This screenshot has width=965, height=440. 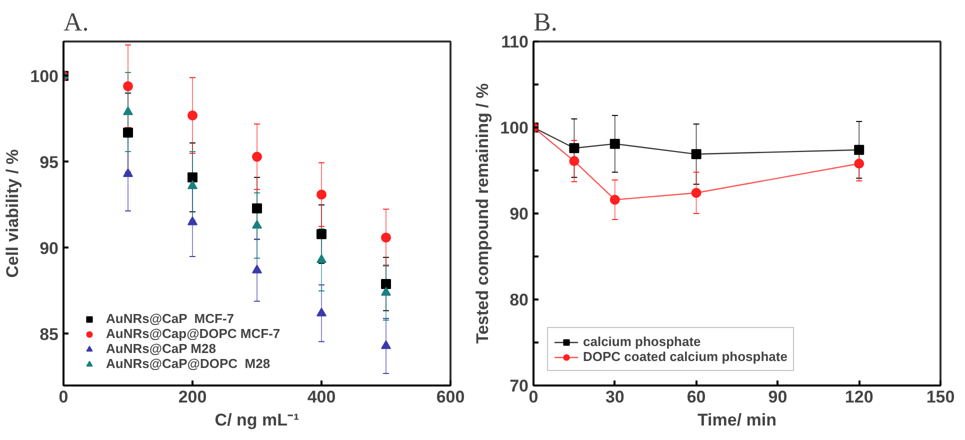 I want to click on x-axis-title: Time/ min, so click(x=737, y=420).